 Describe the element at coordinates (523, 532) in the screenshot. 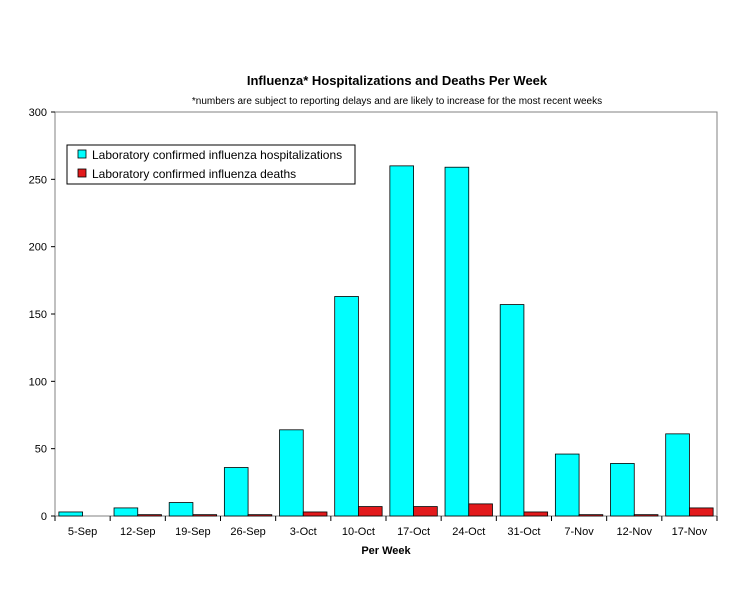

I see `x-tick-label: 31-Oct` at that location.